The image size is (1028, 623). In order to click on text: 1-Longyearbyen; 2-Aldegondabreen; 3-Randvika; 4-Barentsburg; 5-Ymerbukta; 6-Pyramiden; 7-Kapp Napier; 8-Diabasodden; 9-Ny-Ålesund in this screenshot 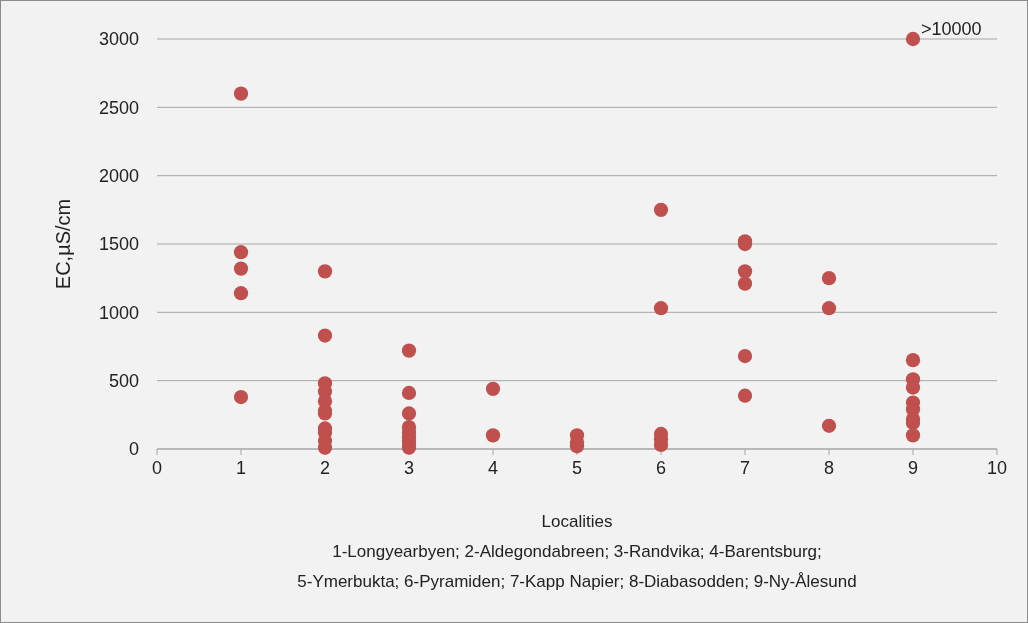, I will do `click(577, 566)`.